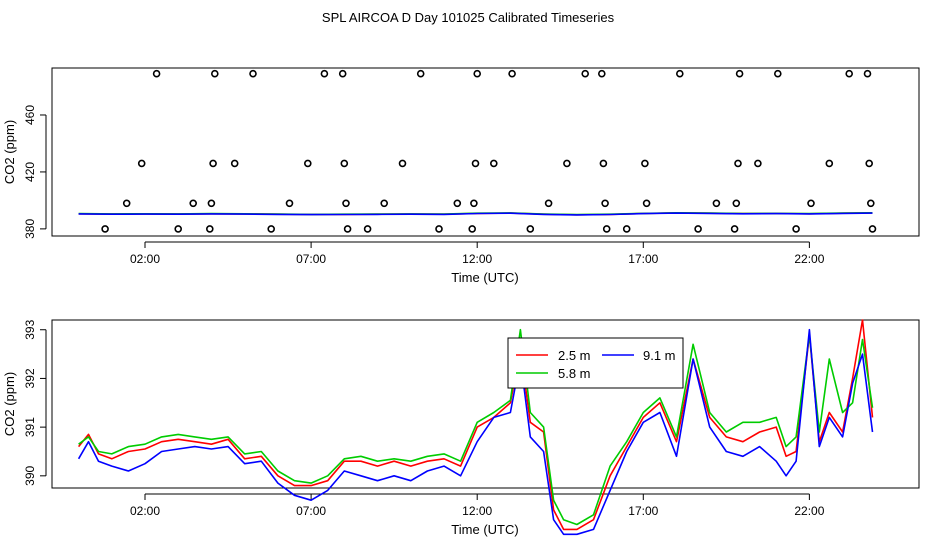  I want to click on top-y-tick-label: 460, so click(30, 115).